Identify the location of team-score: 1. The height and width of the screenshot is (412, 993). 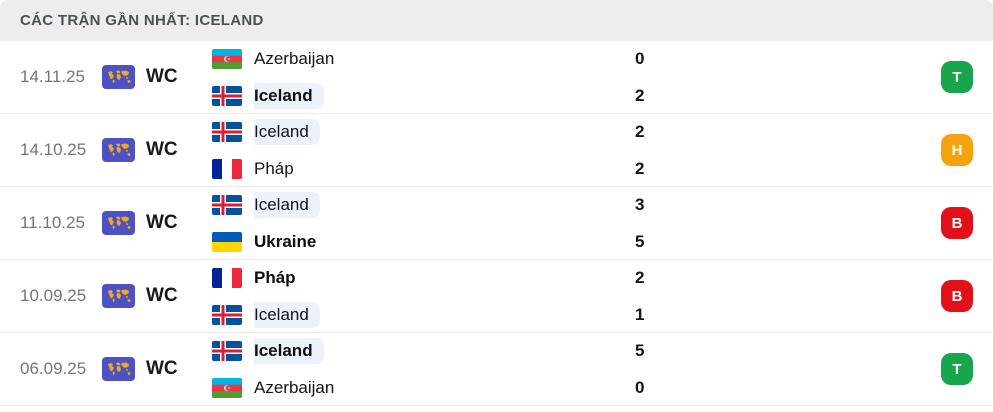
(640, 314).